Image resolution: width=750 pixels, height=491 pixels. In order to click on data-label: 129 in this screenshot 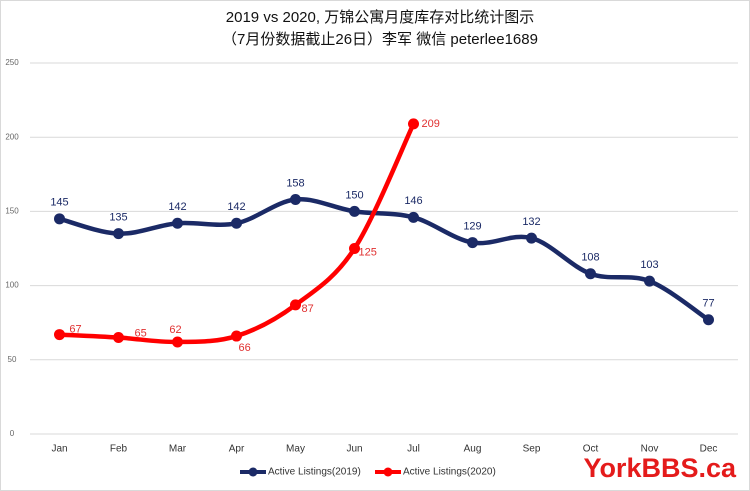, I will do `click(472, 226)`.